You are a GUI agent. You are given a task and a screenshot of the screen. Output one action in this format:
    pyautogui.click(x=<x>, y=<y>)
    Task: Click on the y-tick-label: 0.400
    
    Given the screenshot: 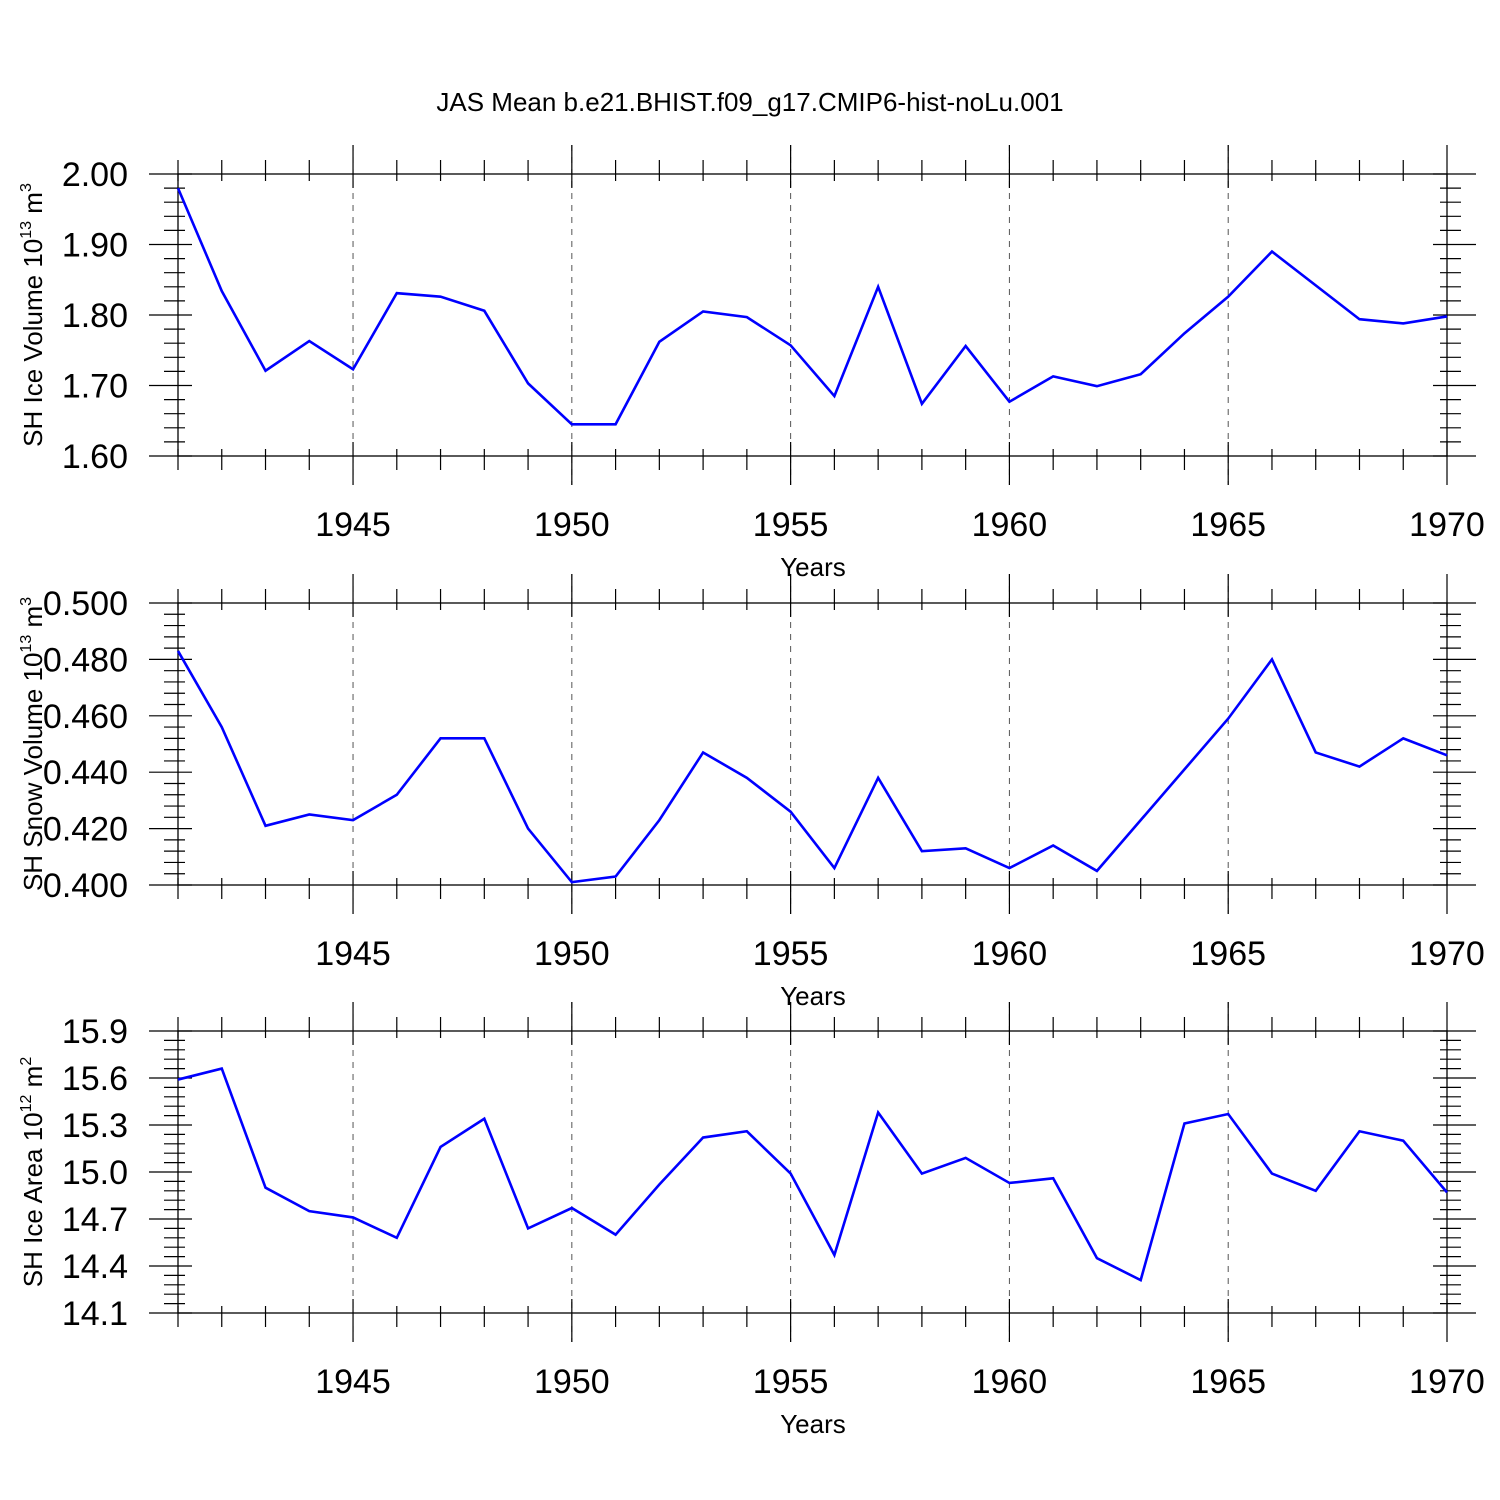 What is the action you would take?
    pyautogui.click(x=85, y=886)
    